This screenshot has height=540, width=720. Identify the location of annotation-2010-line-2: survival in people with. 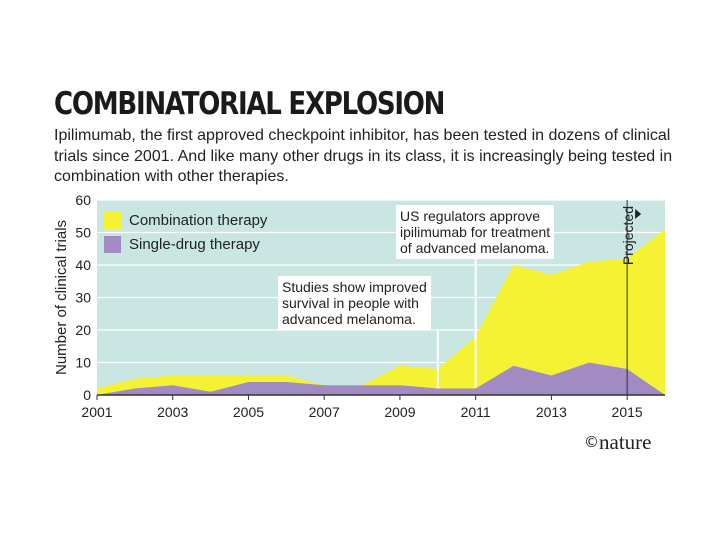
(350, 303).